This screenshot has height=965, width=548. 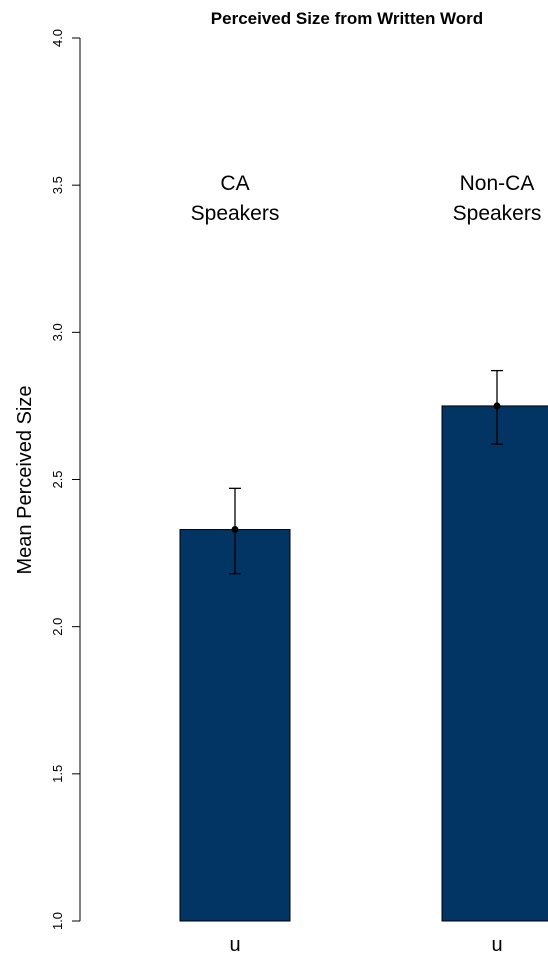 I want to click on group-label-line: Non-CA, so click(x=497, y=183).